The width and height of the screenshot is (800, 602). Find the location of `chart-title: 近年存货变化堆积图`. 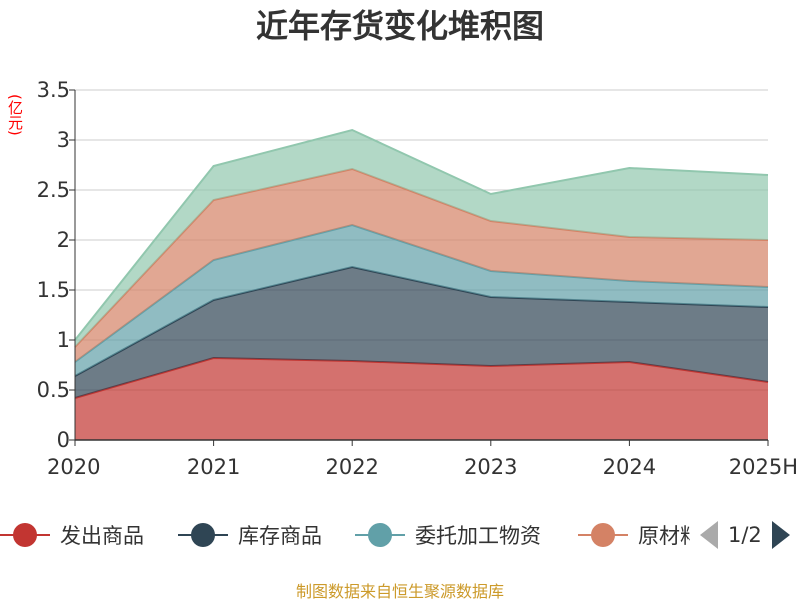

chart-title: 近年存货变化堆积图 is located at coordinates (399, 26).